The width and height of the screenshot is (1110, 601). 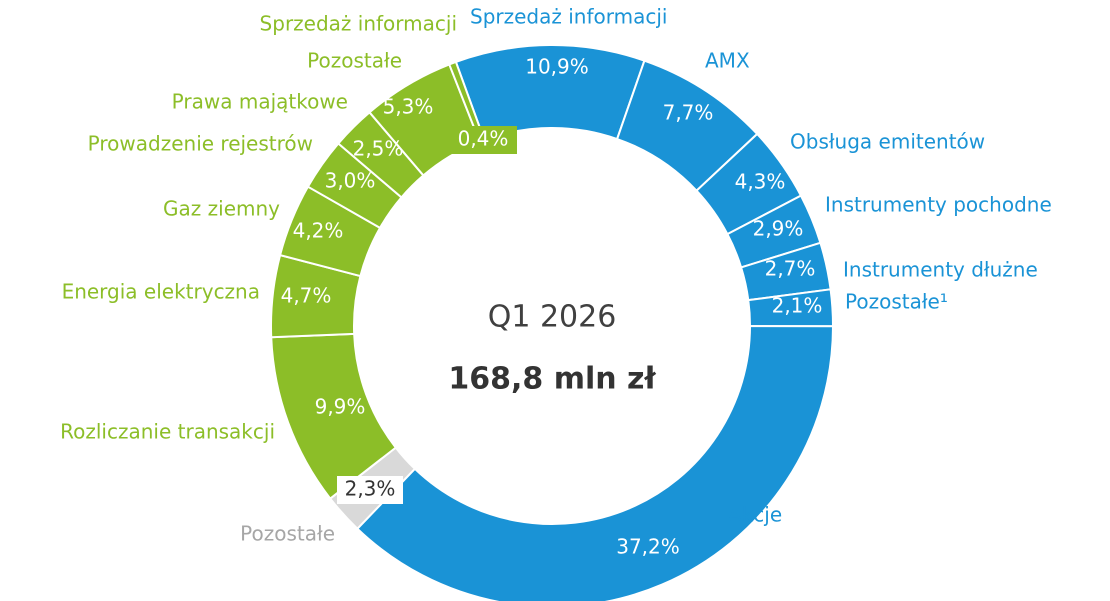 What do you see at coordinates (938, 205) in the screenshot?
I see `category-label: Instrumenty pochodne` at bounding box center [938, 205].